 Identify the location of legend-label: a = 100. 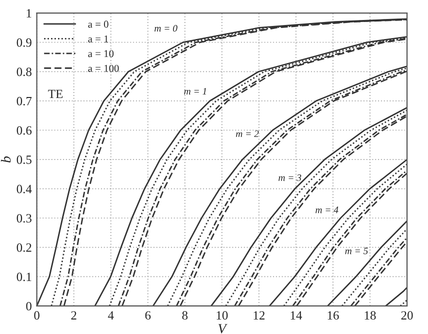
(103, 68).